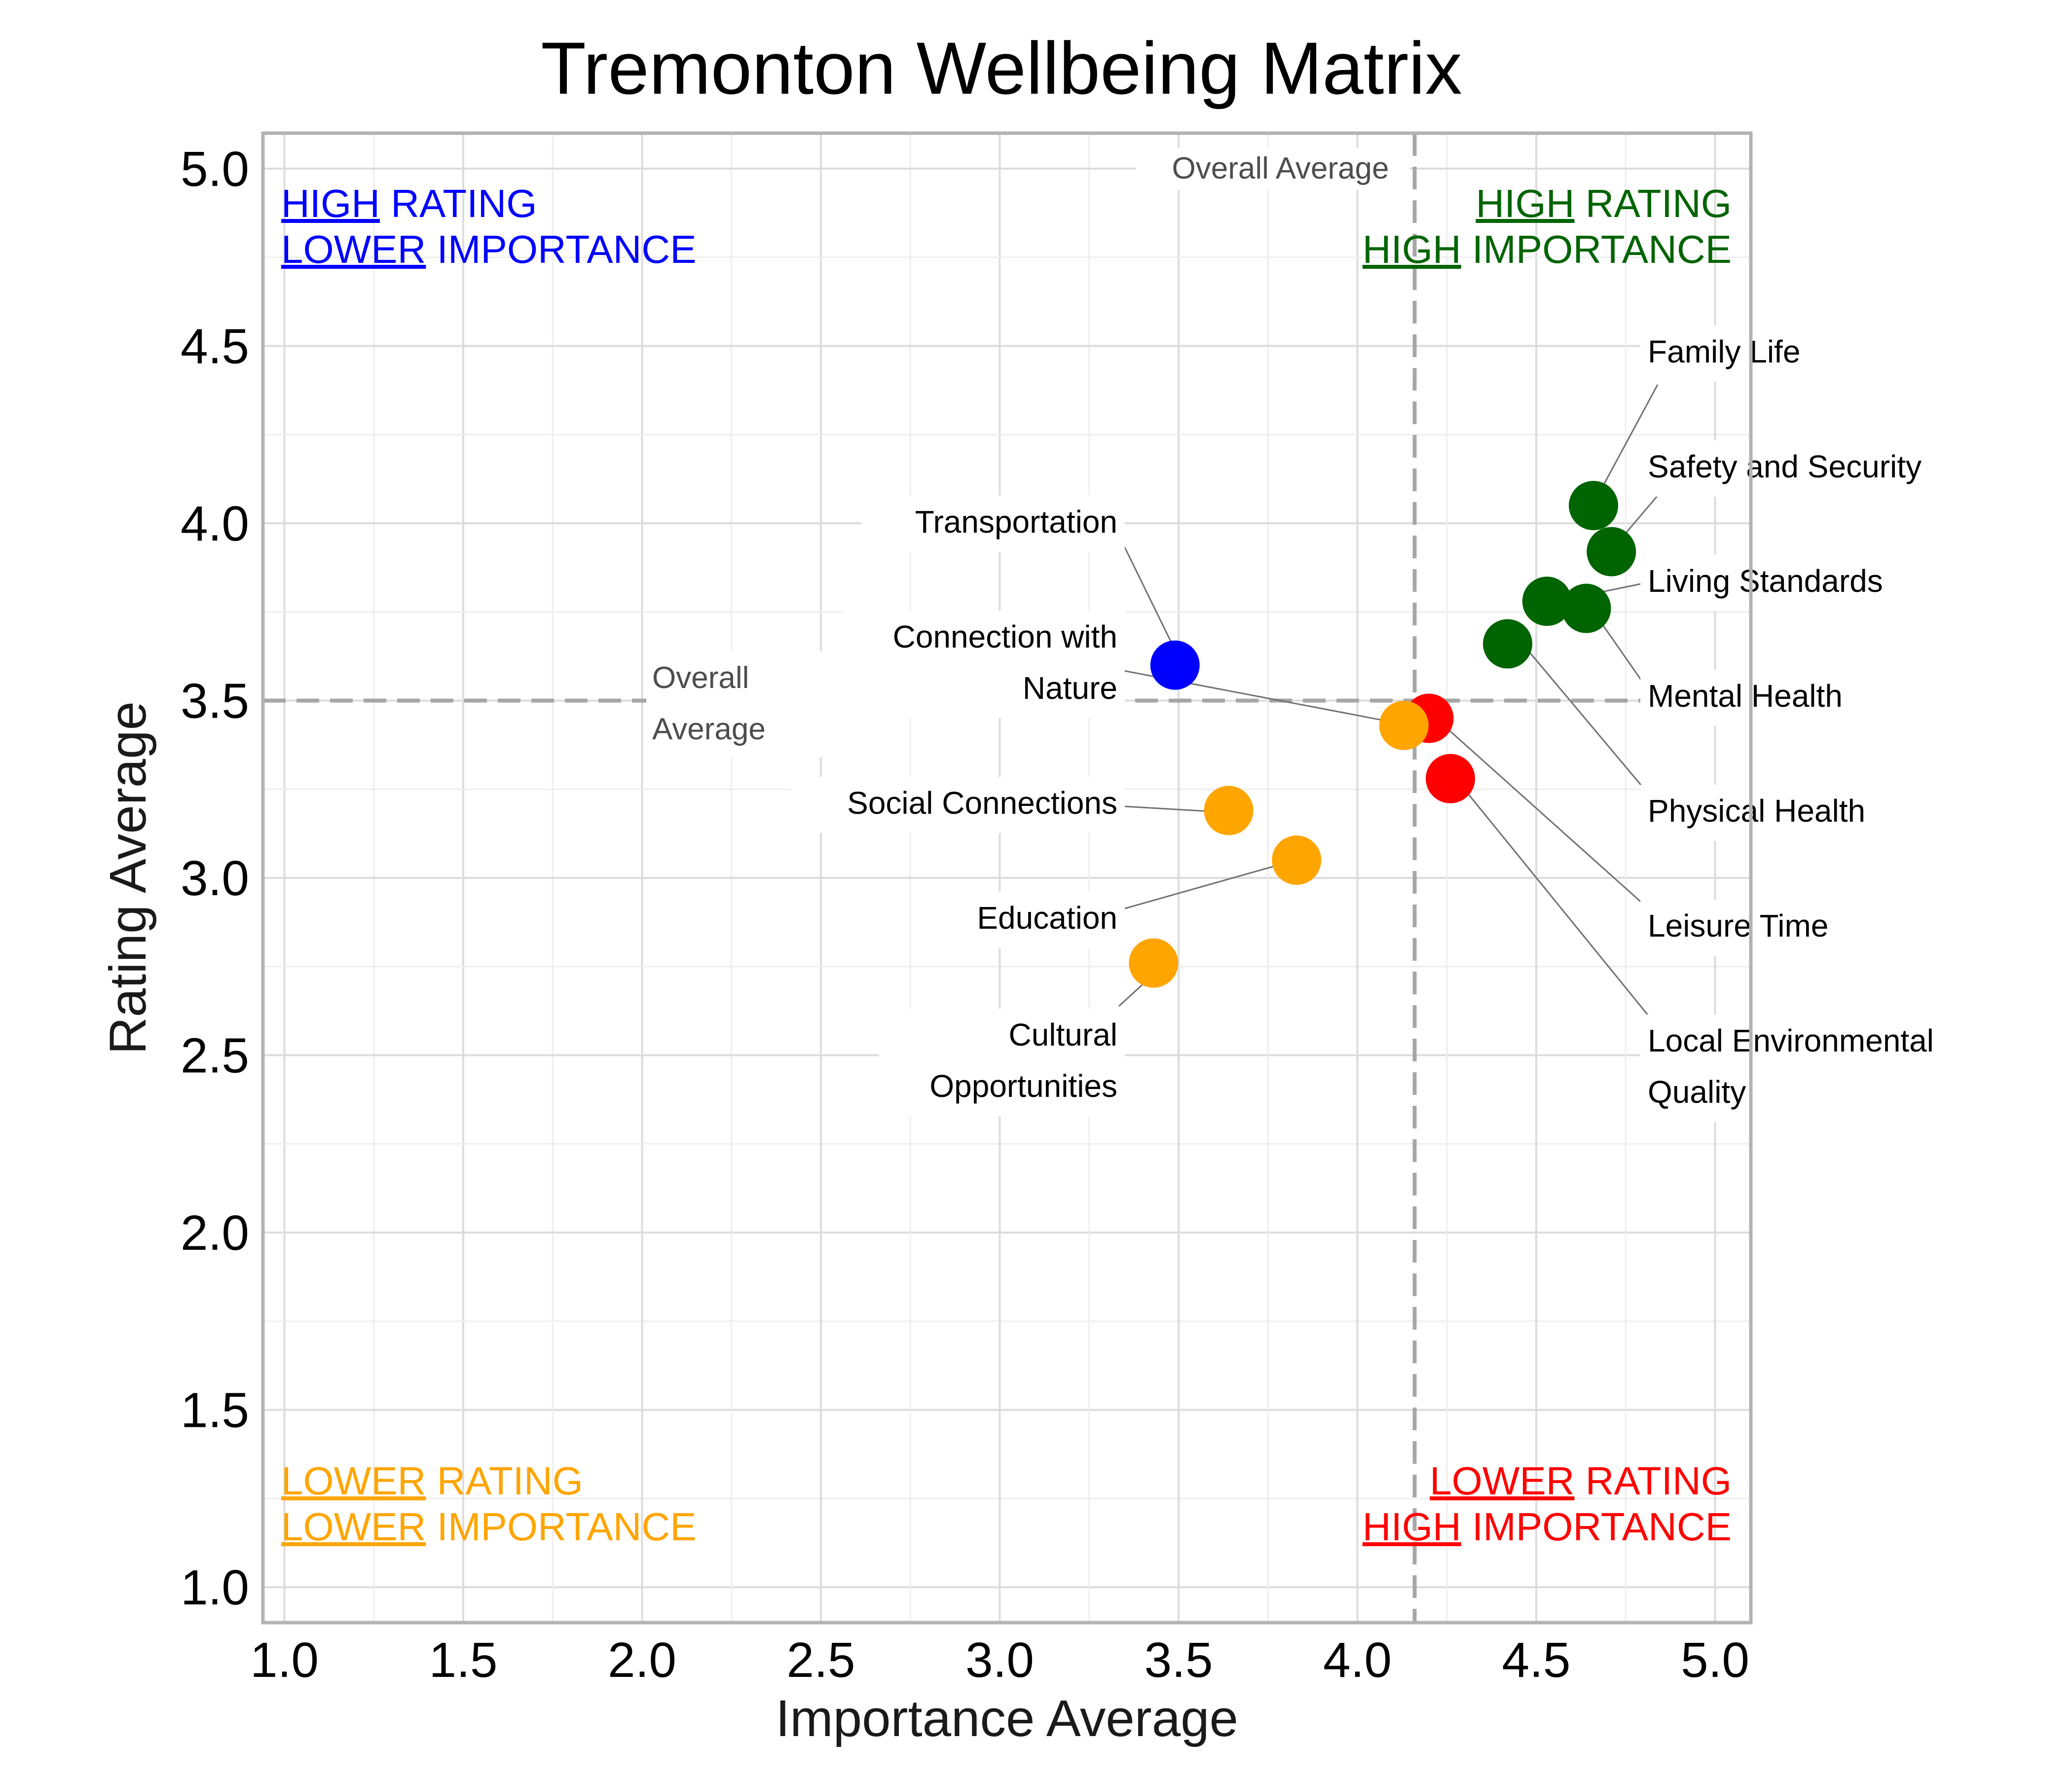  I want to click on point-connection-with-nature, so click(1404, 725).